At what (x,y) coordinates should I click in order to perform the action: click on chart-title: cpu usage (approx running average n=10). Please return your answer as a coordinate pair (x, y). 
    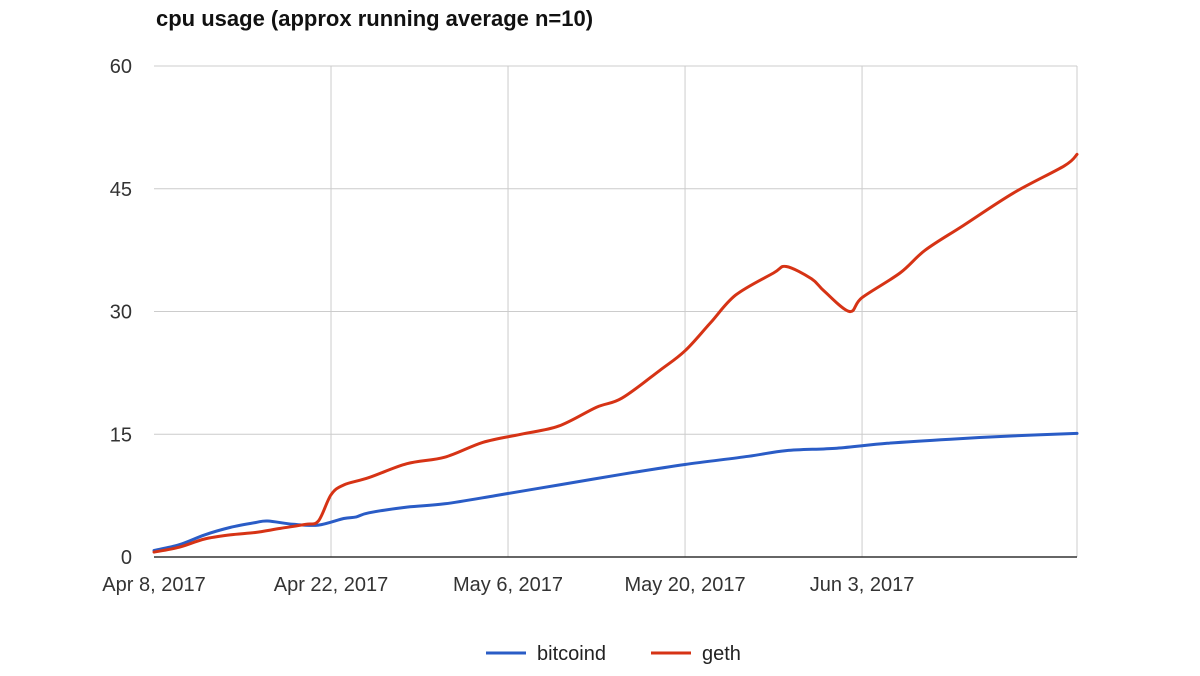
    Looking at the image, I should click on (375, 18).